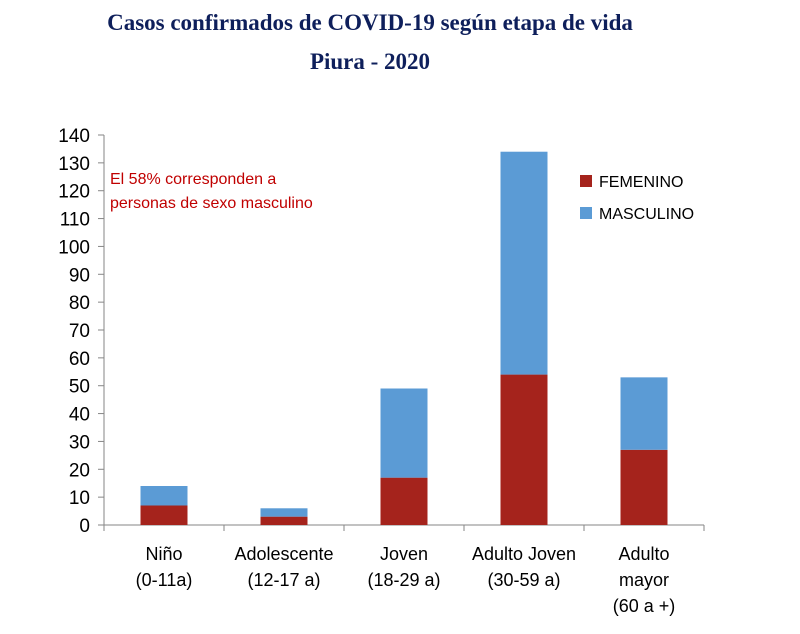 This screenshot has width=800, height=634. I want to click on x-tick-label-line: (12-17 a), so click(283, 580).